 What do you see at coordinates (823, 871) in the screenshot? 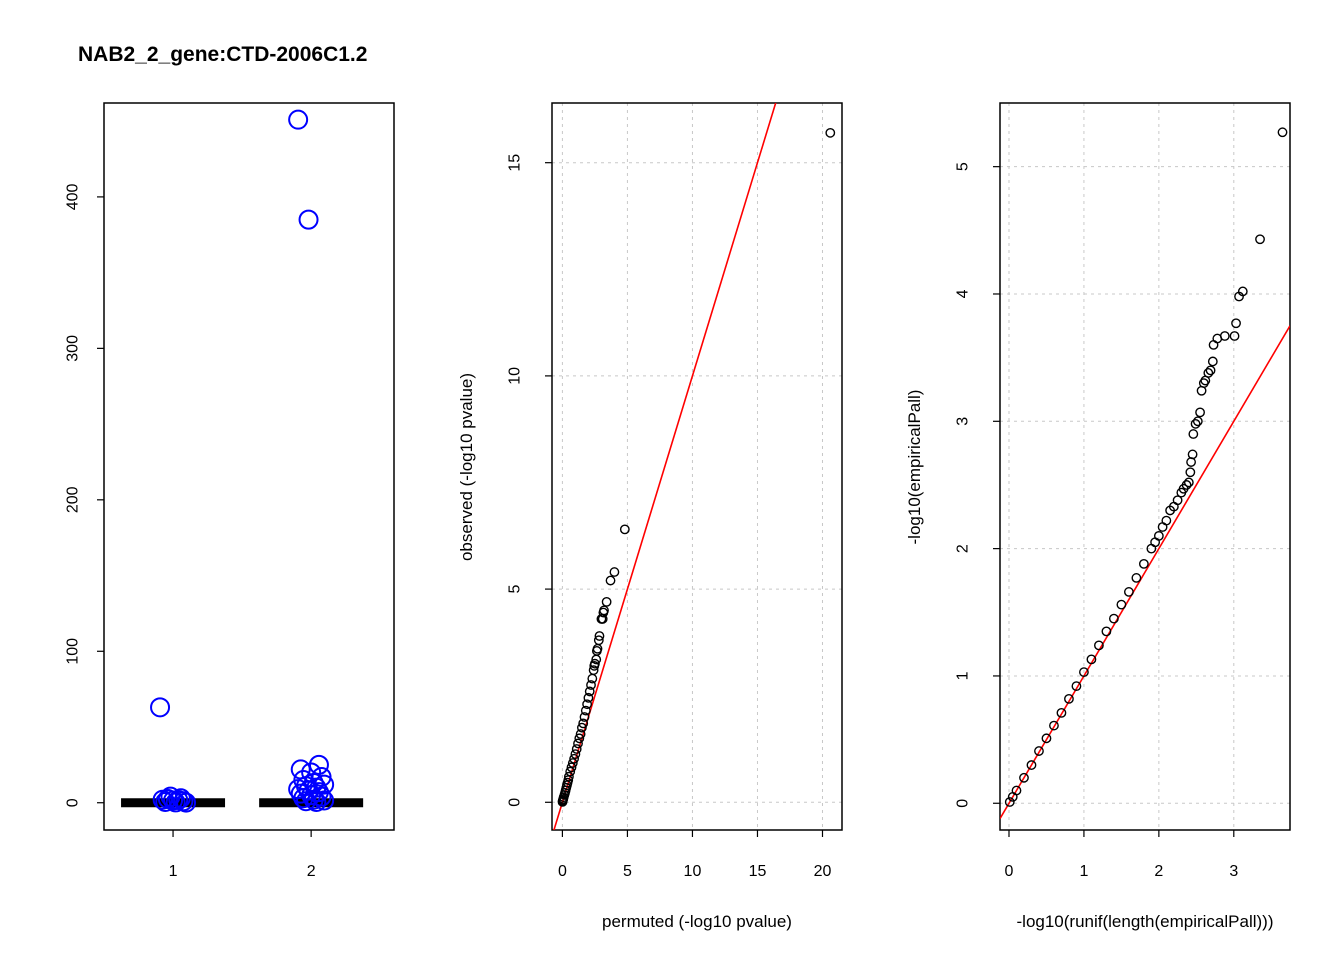
I see `x-tick-label: 20` at bounding box center [823, 871].